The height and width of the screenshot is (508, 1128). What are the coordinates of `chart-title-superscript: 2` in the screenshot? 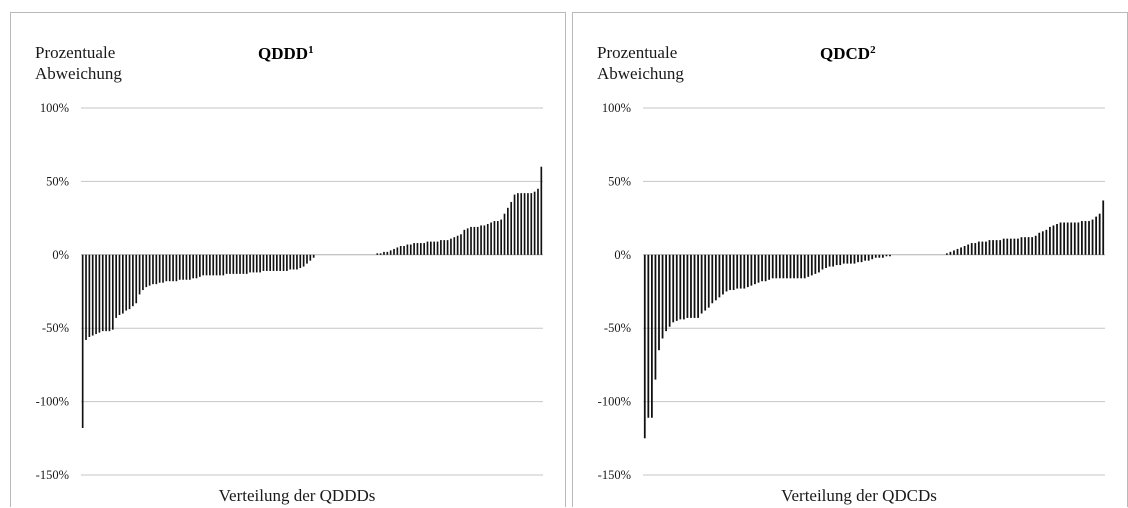 It's located at (873, 50).